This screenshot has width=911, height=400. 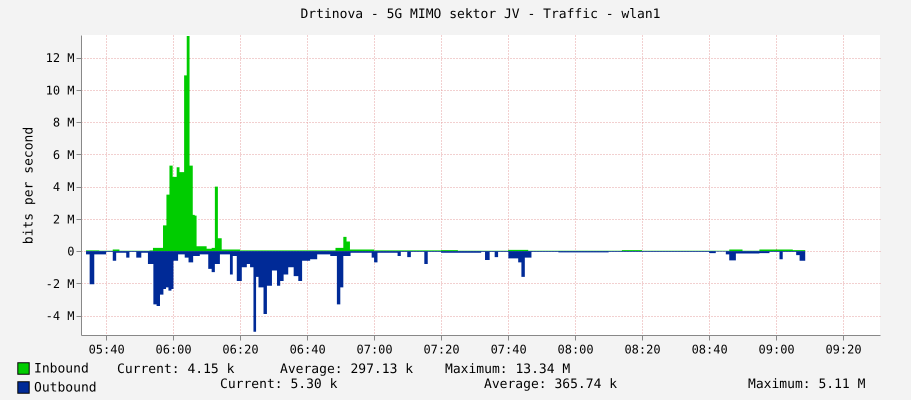 What do you see at coordinates (308, 349) in the screenshot?
I see `x-tick-label: 06:40` at bounding box center [308, 349].